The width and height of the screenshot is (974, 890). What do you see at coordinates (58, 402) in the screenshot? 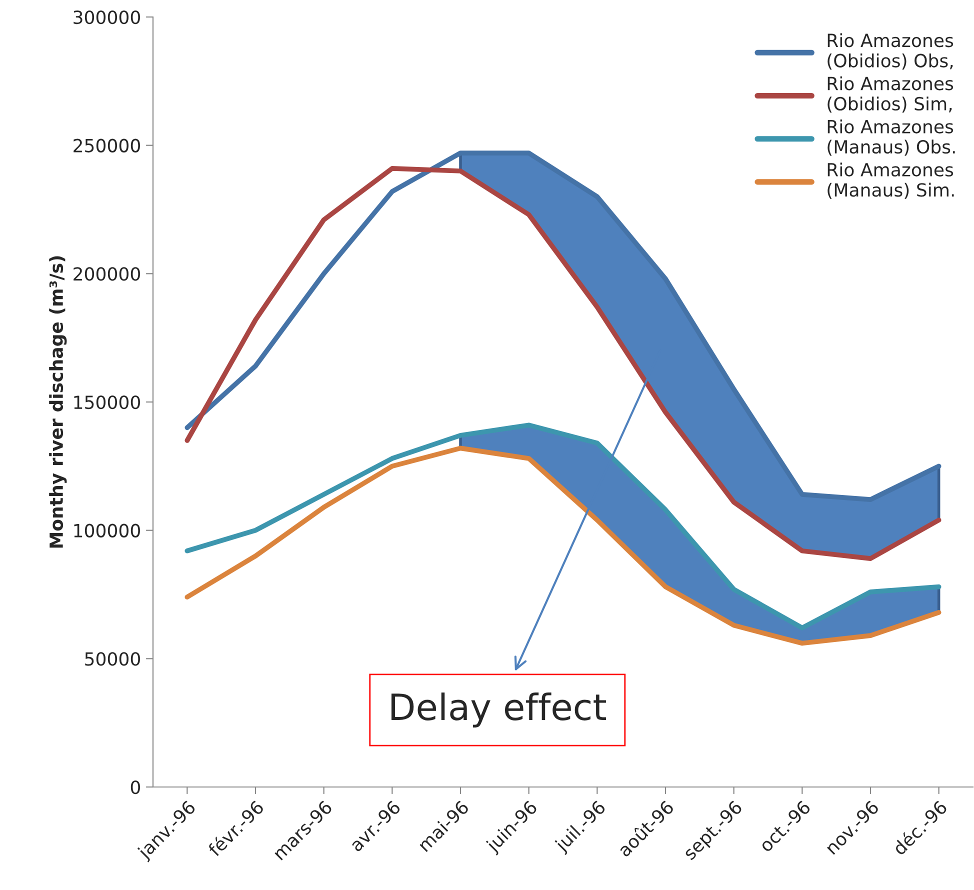
I see `y-axis-title: Monthy river dischage (m³/s)` at bounding box center [58, 402].